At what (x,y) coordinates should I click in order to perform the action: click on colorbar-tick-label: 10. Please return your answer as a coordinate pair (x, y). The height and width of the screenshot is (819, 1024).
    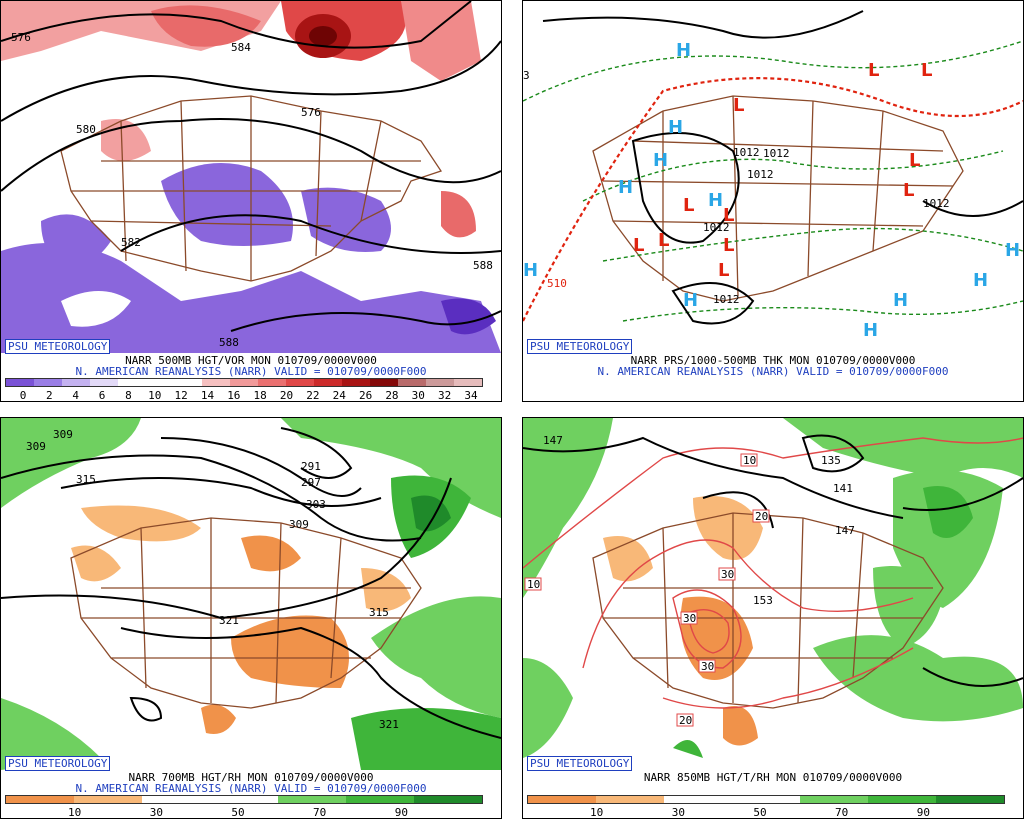
    Looking at the image, I should click on (597, 812).